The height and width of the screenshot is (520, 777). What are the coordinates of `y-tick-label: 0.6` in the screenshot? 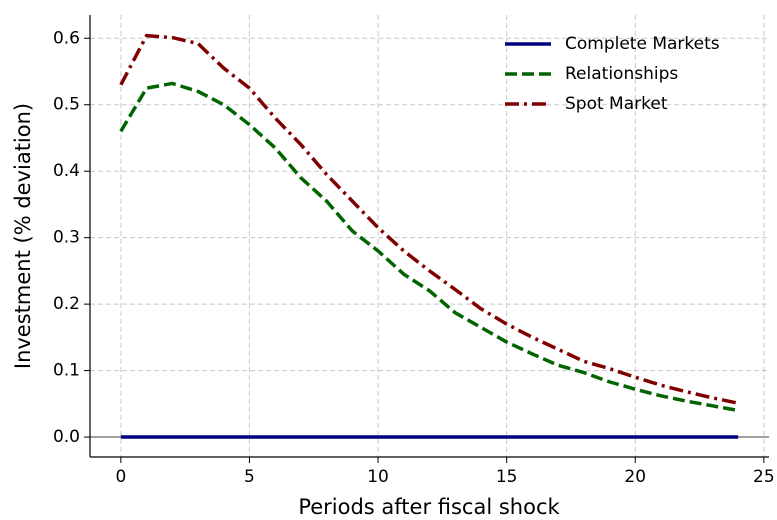 It's located at (66, 38).